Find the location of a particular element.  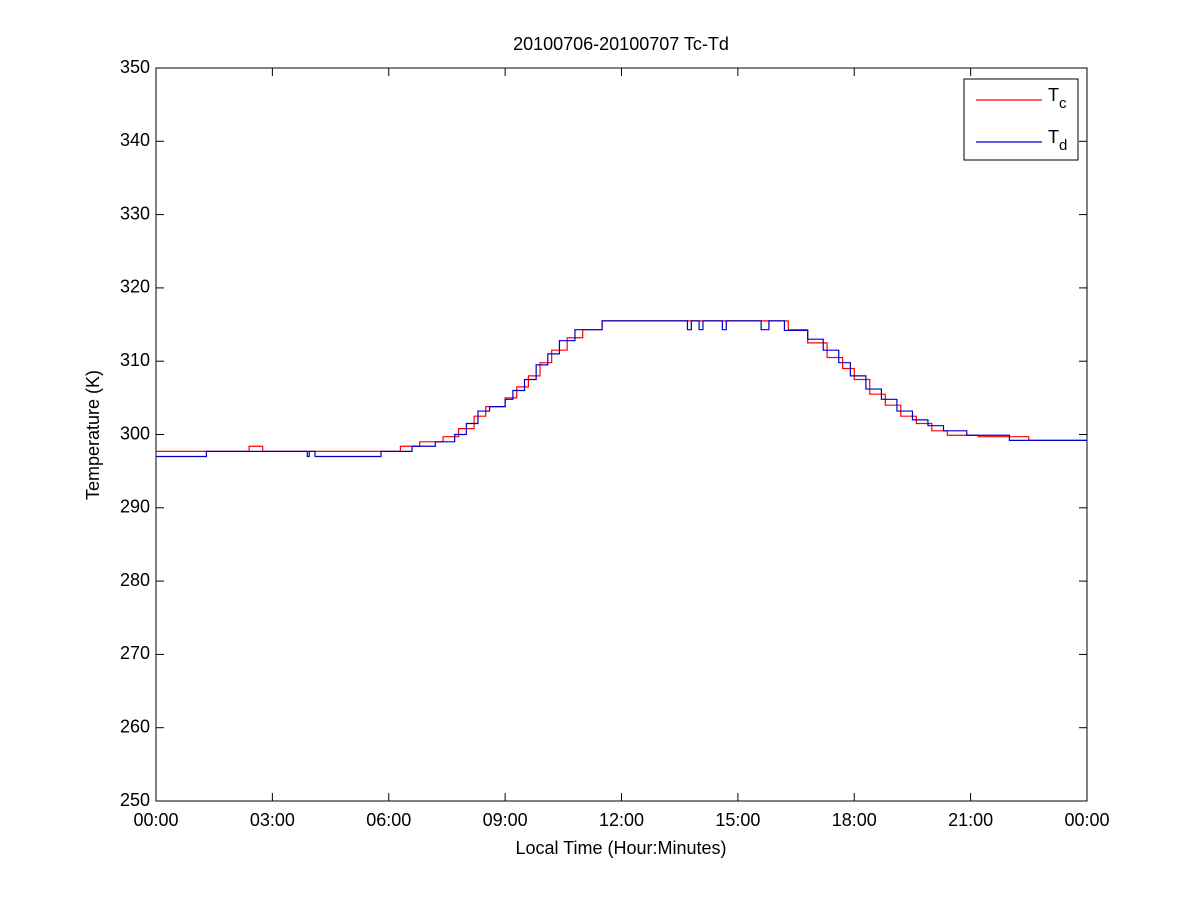

legend-label-sub: d is located at coordinates (1063, 145).